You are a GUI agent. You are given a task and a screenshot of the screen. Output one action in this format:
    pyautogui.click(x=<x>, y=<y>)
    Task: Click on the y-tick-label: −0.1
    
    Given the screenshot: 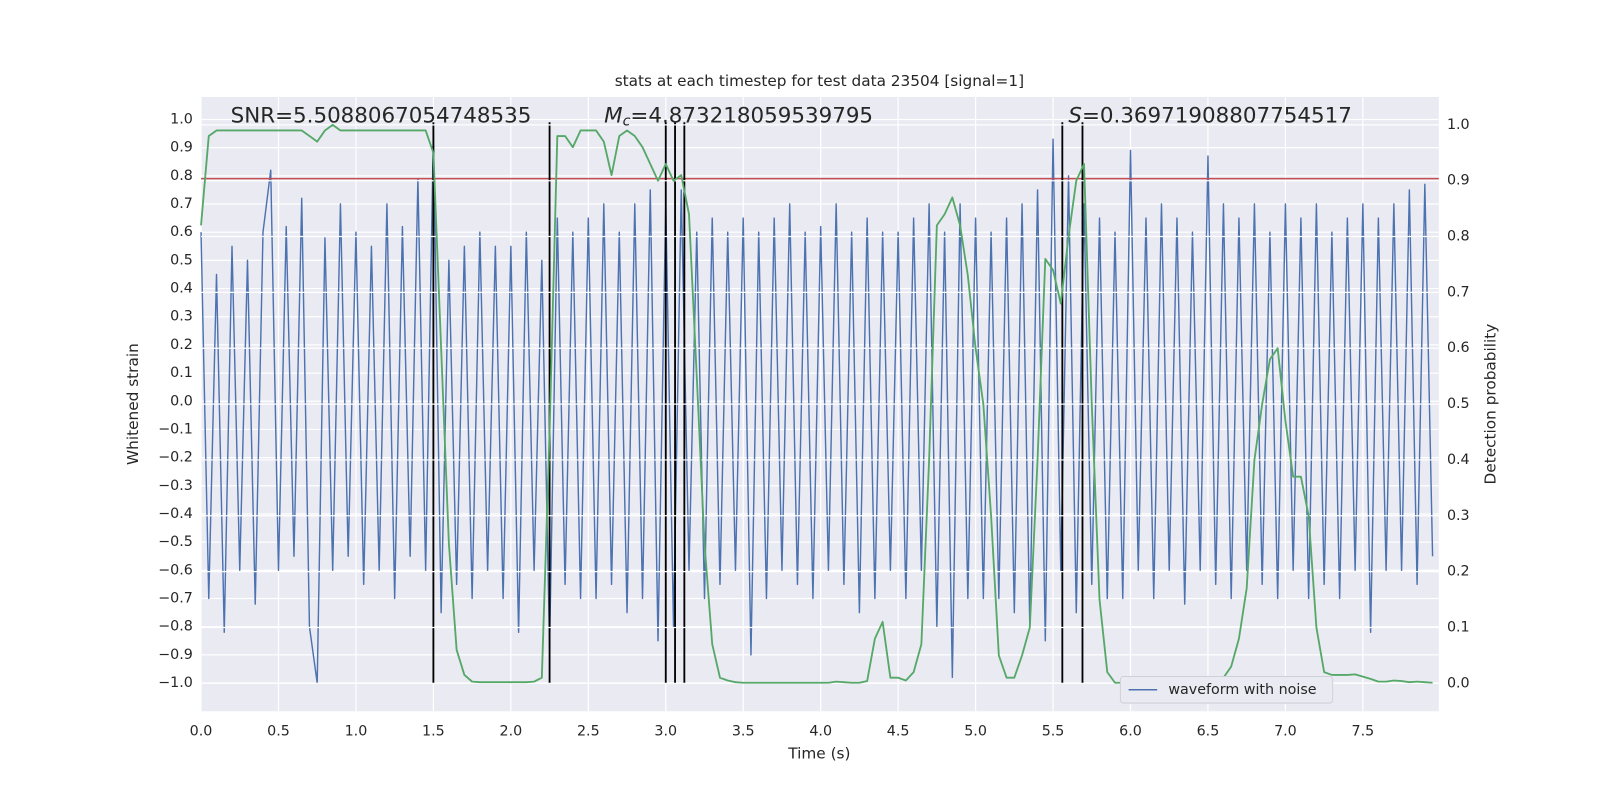 What is the action you would take?
    pyautogui.click(x=175, y=429)
    